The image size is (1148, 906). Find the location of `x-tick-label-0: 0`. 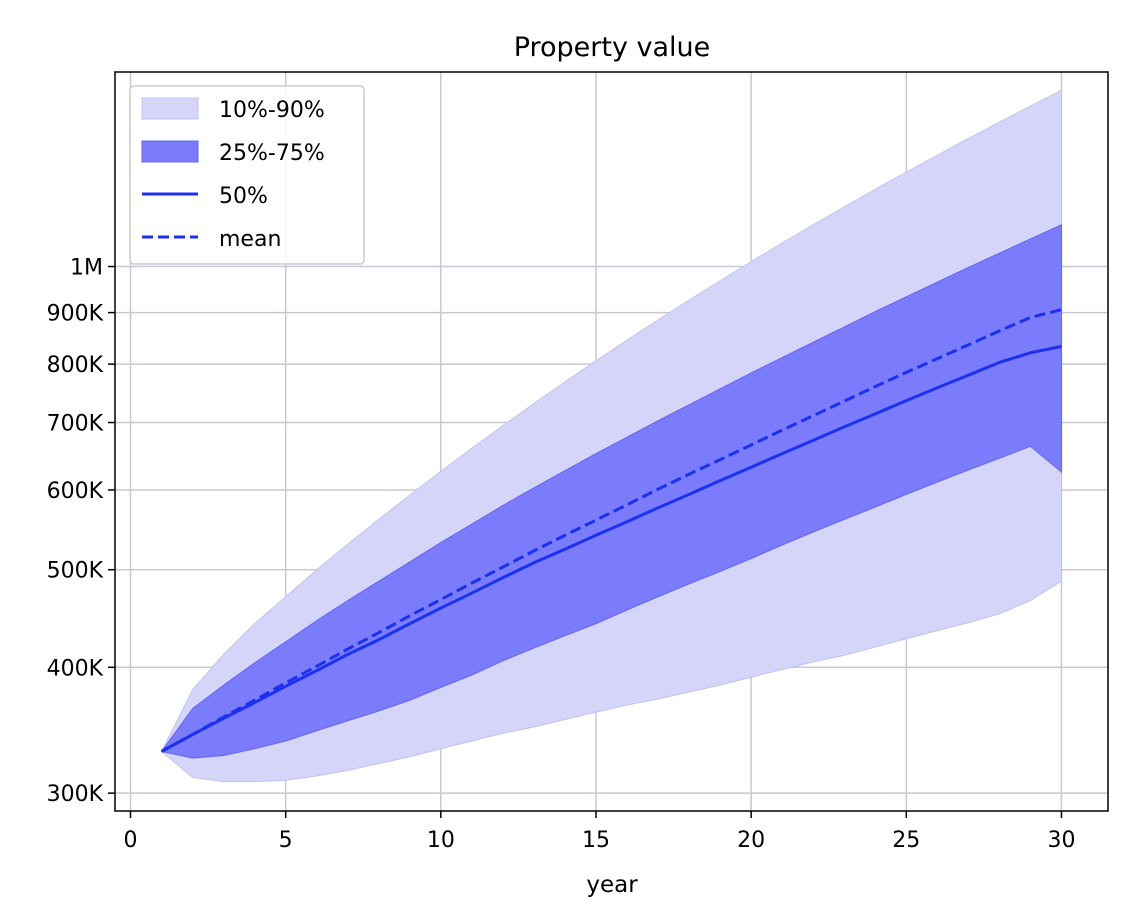

x-tick-label-0: 0 is located at coordinates (131, 840).